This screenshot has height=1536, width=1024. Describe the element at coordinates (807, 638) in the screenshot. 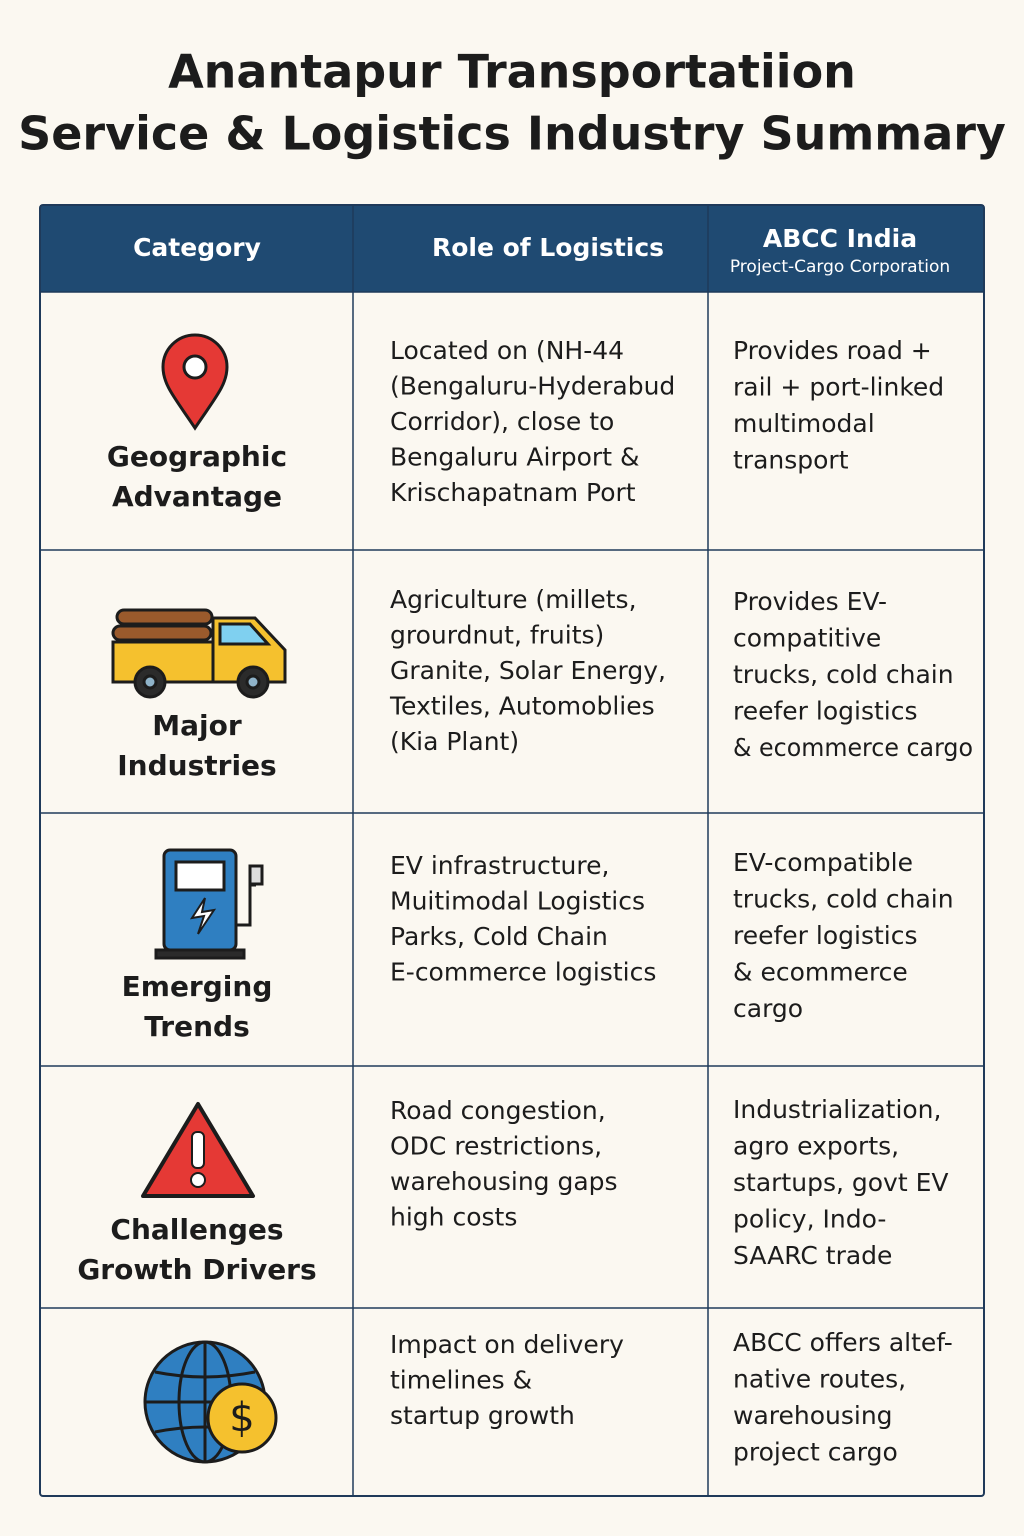

I see `abcc-text: compatitive` at that location.